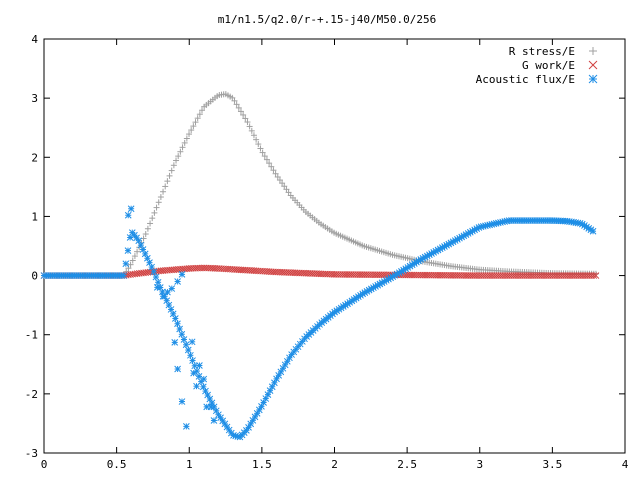 The width and height of the screenshot is (640, 480). Describe the element at coordinates (334, 464) in the screenshot. I see `x-tick-label: 2` at that location.